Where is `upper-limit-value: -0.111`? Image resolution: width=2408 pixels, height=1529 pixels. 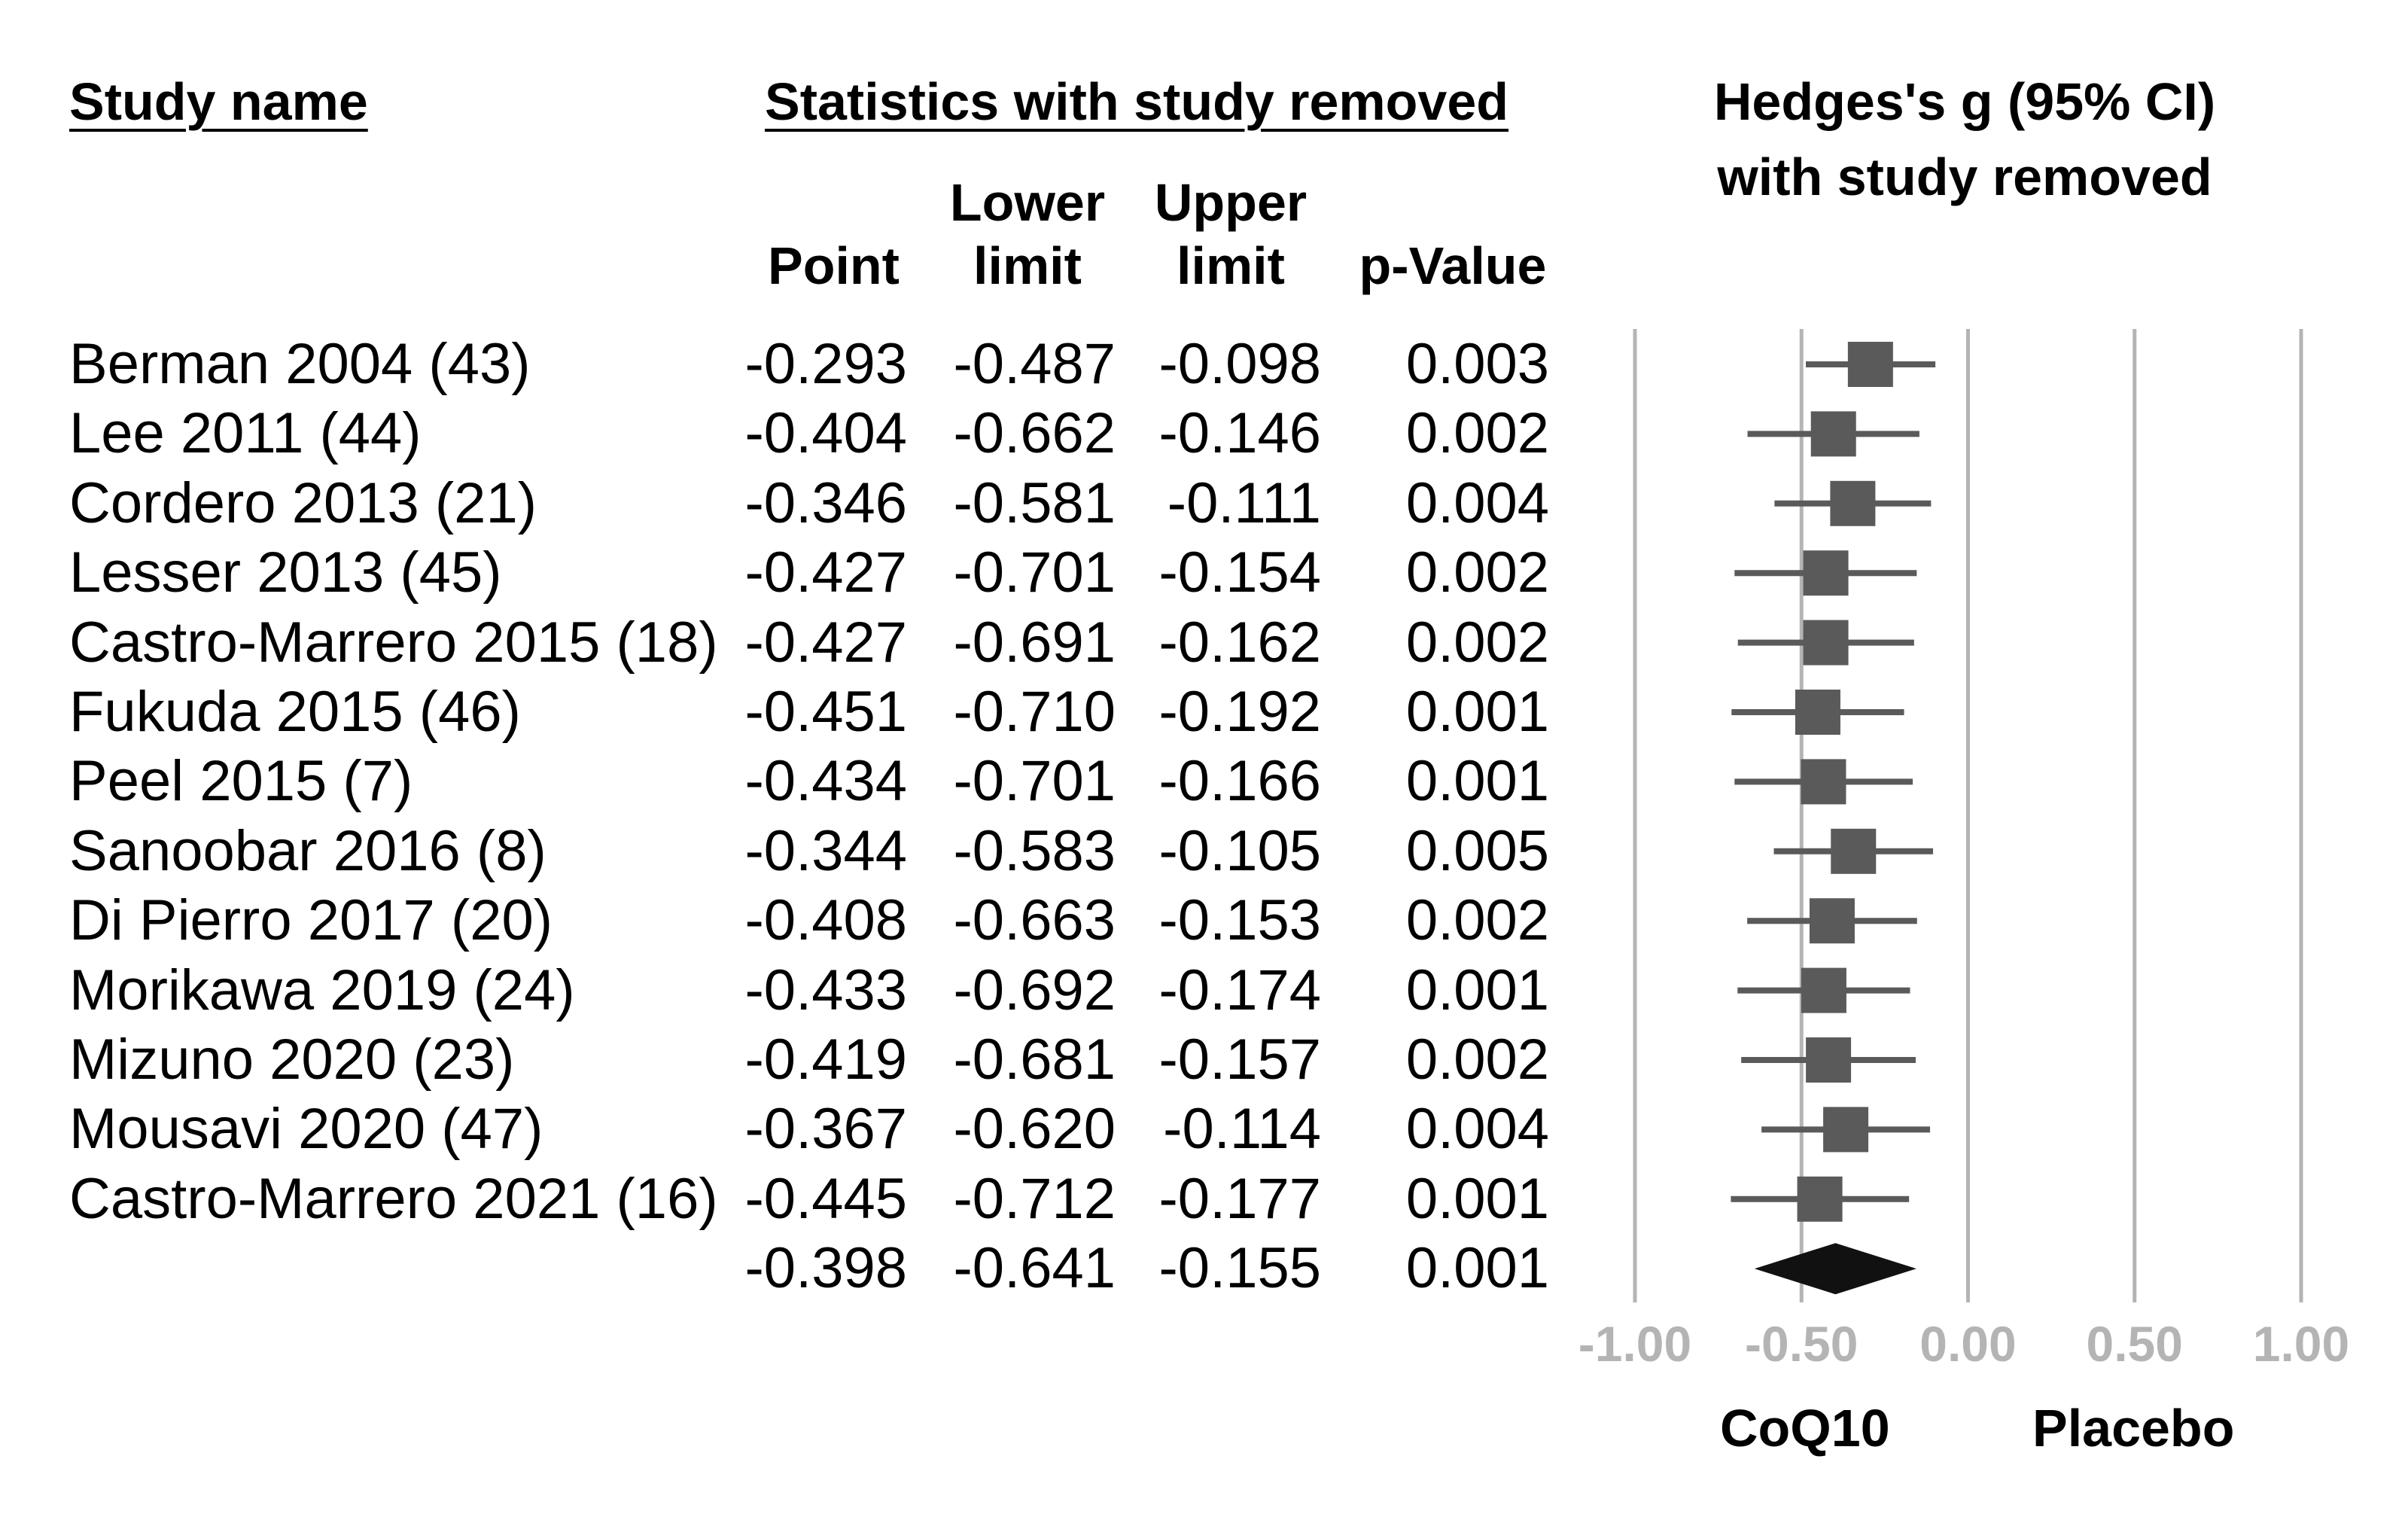
upper-limit-value: -0.111 is located at coordinates (1244, 503).